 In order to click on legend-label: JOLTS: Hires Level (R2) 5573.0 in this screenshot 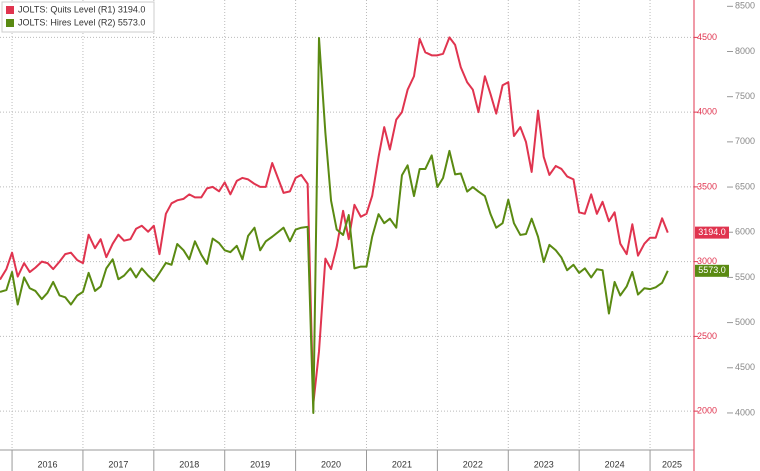, I will do `click(81, 22)`.